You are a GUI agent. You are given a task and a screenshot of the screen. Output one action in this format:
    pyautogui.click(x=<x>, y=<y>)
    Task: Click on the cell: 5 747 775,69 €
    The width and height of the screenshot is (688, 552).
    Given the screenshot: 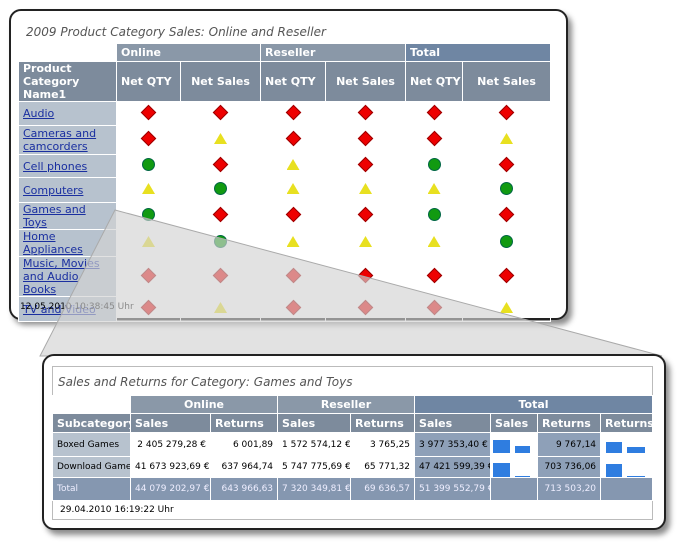 What is the action you would take?
    pyautogui.click(x=314, y=467)
    